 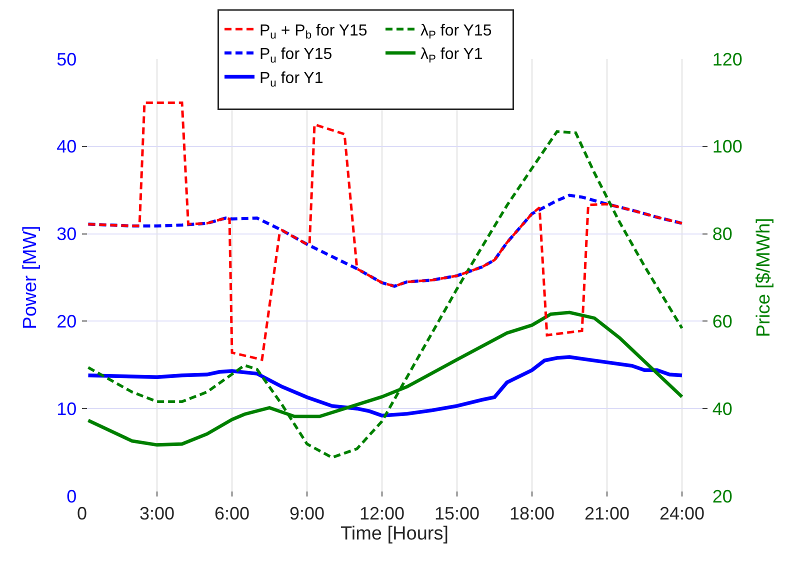 What do you see at coordinates (727, 59) in the screenshot?
I see `y2-tick-label: 120` at bounding box center [727, 59].